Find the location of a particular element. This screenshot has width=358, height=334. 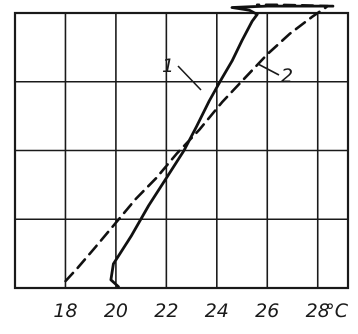

x-tick-label: 18 is located at coordinates (65, 311).